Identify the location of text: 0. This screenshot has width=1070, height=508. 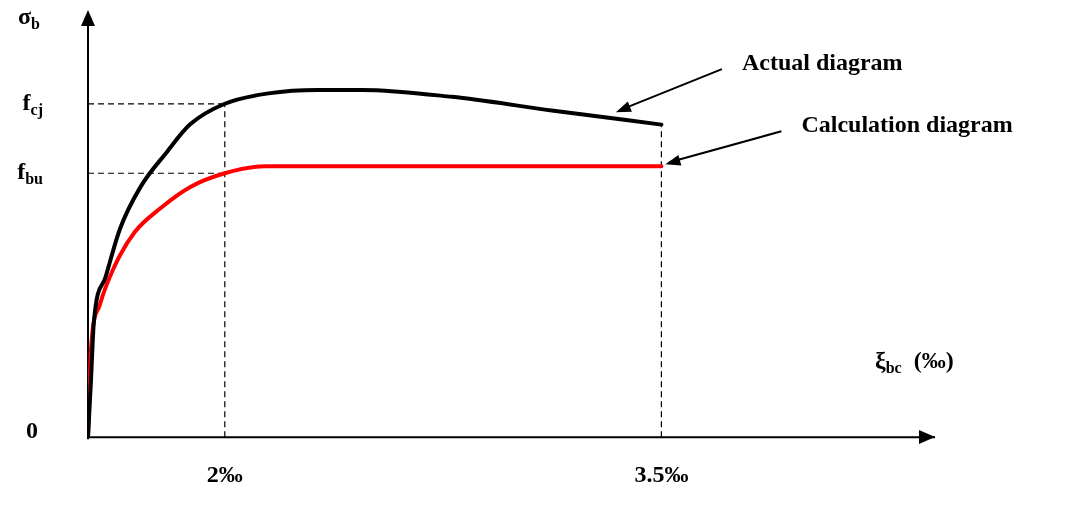
(32, 430).